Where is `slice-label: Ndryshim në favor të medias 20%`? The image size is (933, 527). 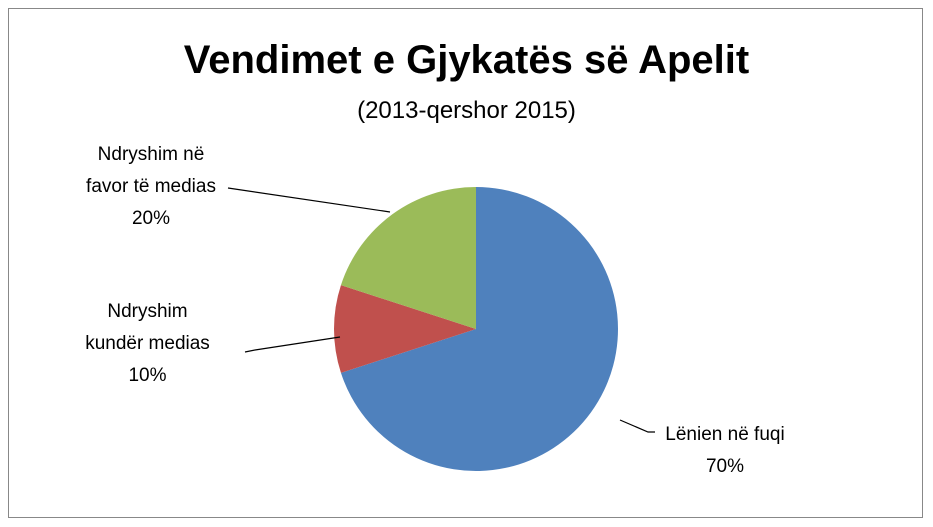
slice-label: Ndryshim në favor të medias 20% is located at coordinates (151, 187).